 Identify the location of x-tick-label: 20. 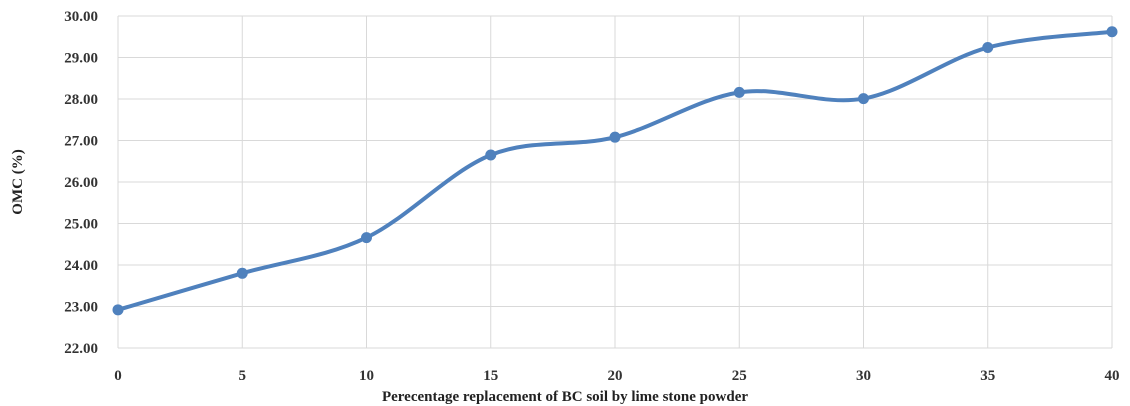
(615, 376).